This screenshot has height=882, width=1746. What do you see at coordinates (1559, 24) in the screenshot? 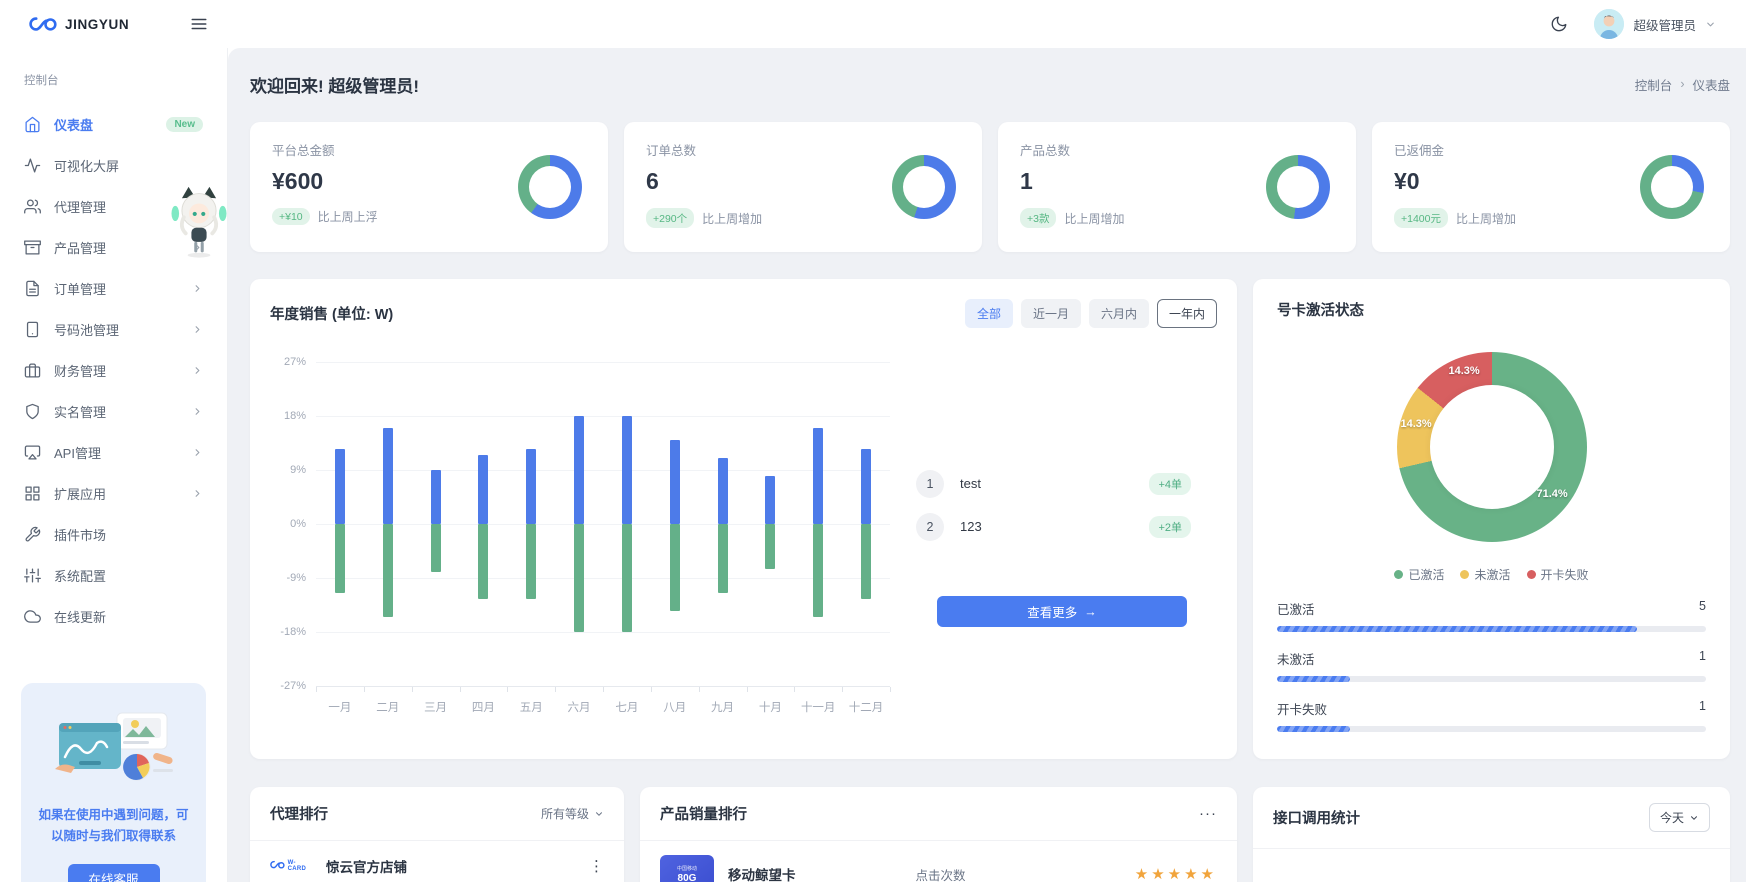
I see `dark-mode-toggle-icon` at bounding box center [1559, 24].